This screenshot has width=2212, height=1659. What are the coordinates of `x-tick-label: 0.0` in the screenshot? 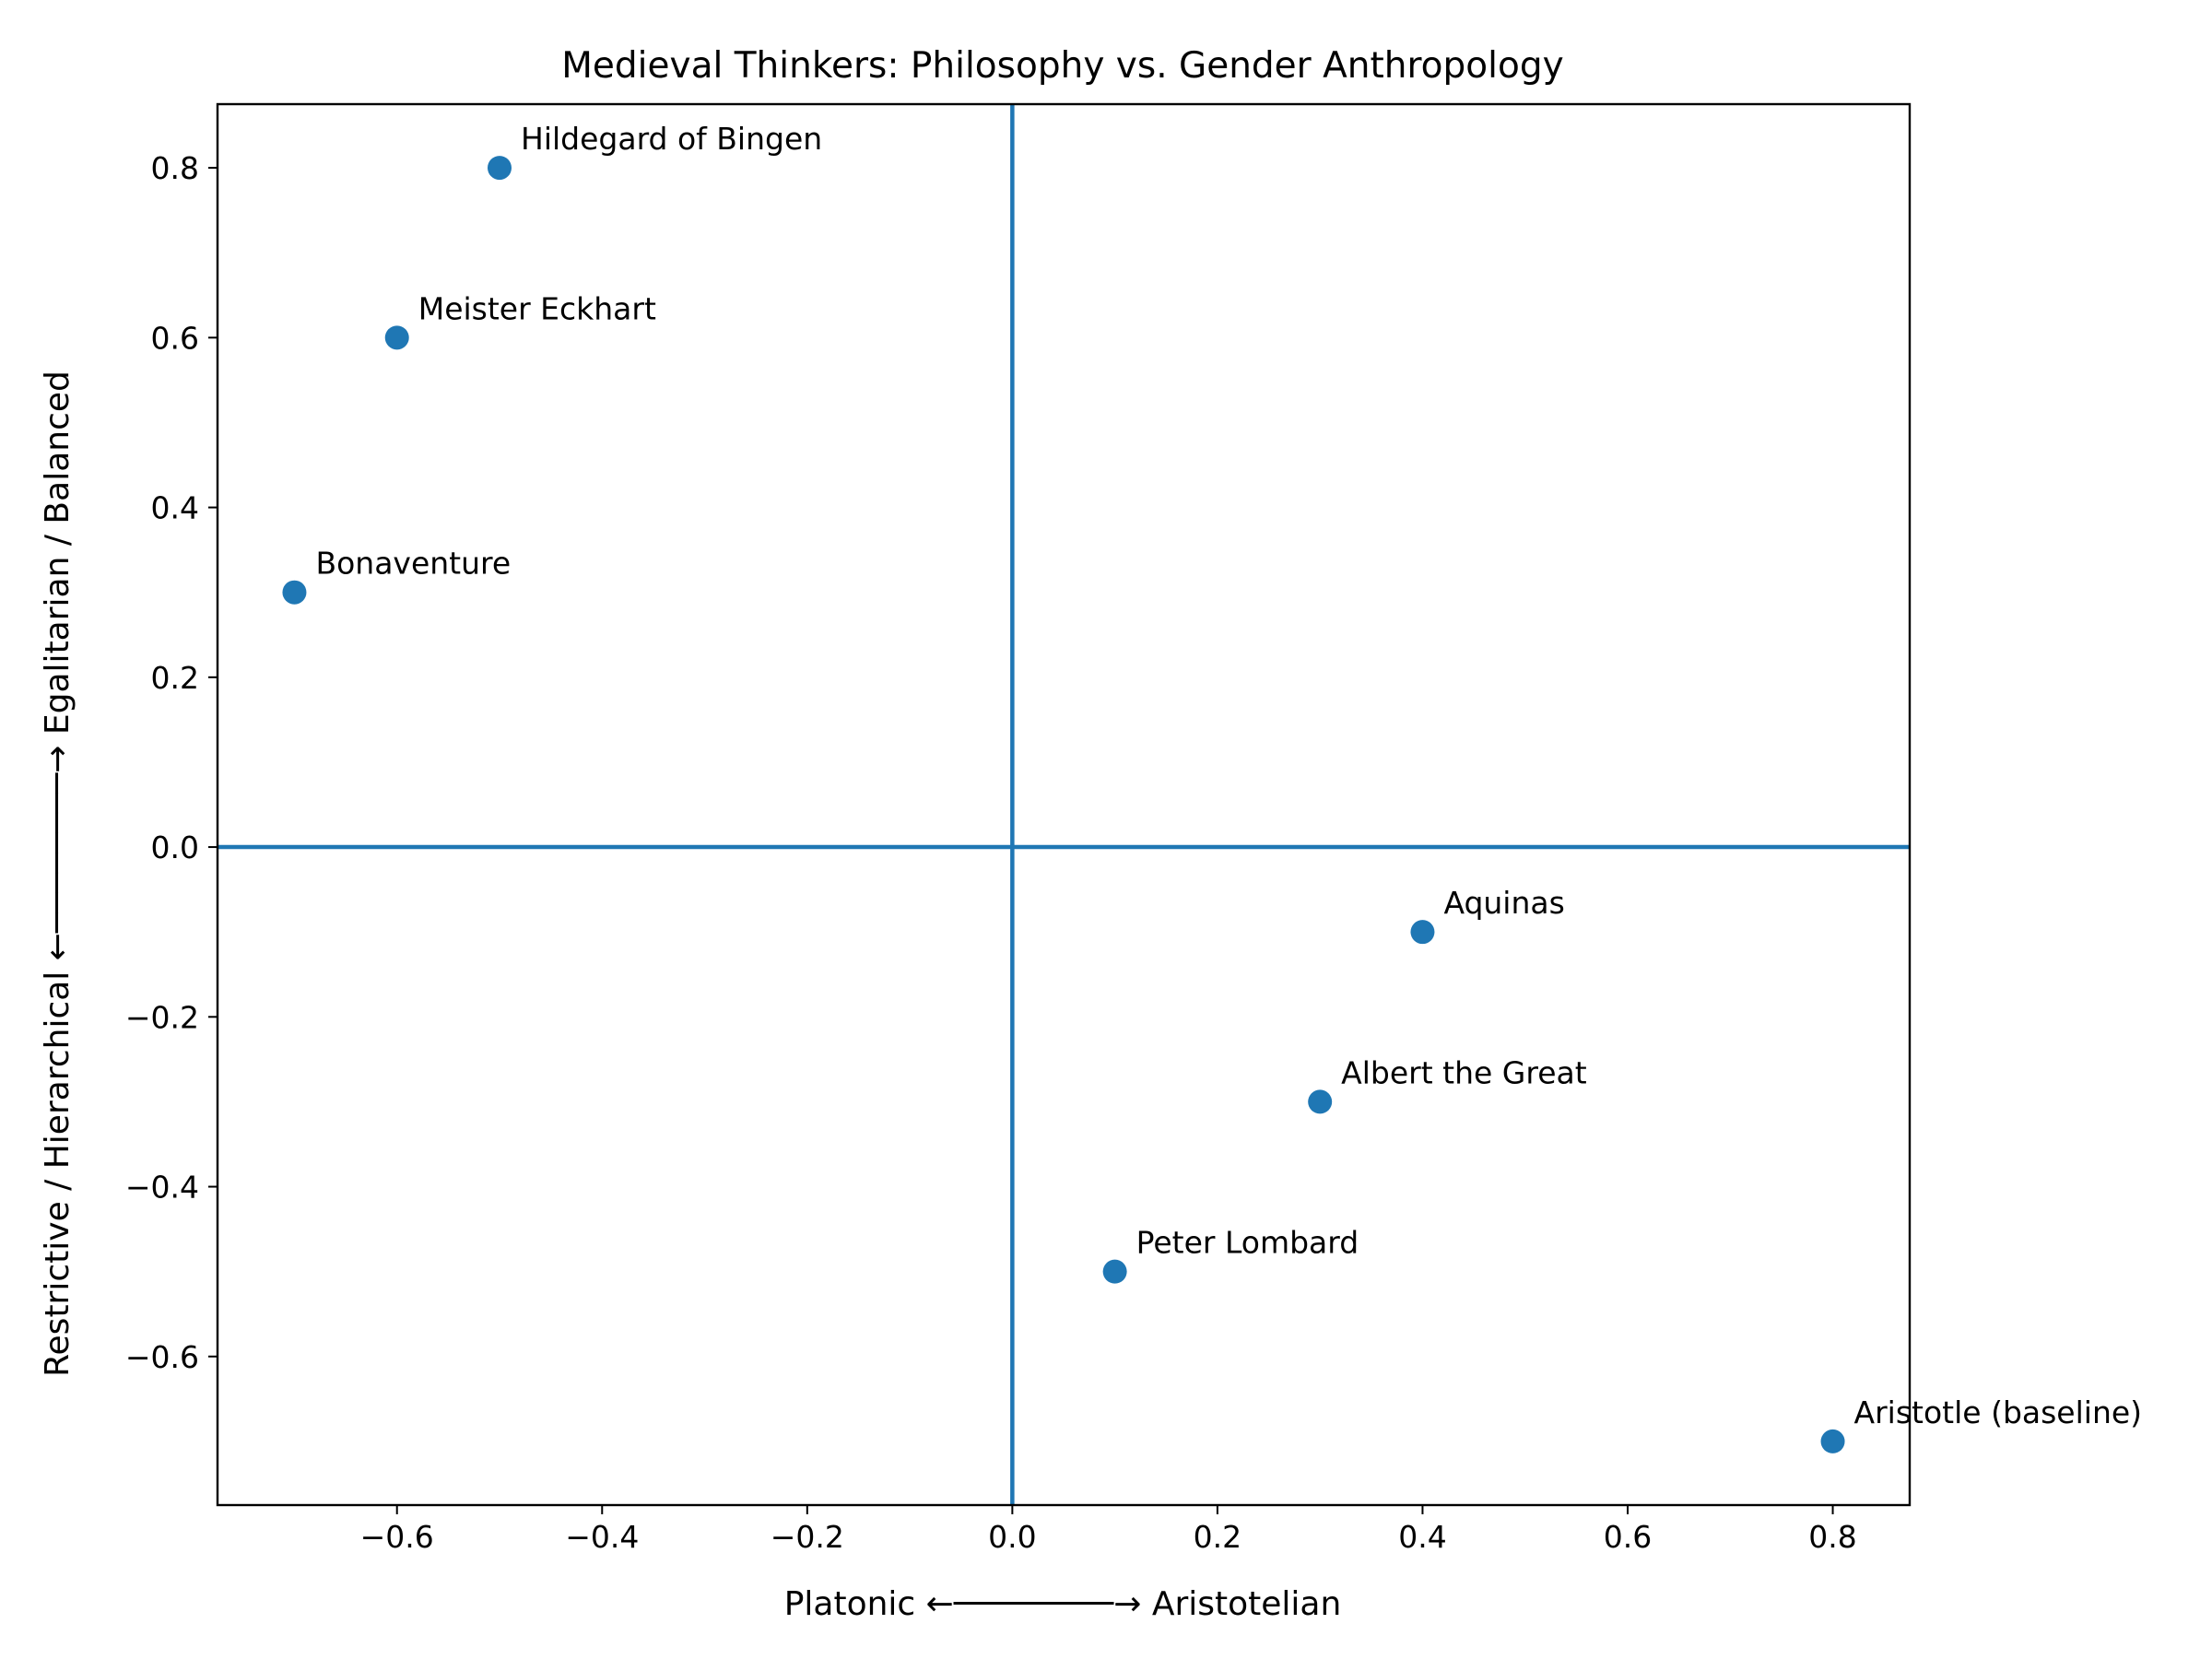 It's located at (1012, 1537).